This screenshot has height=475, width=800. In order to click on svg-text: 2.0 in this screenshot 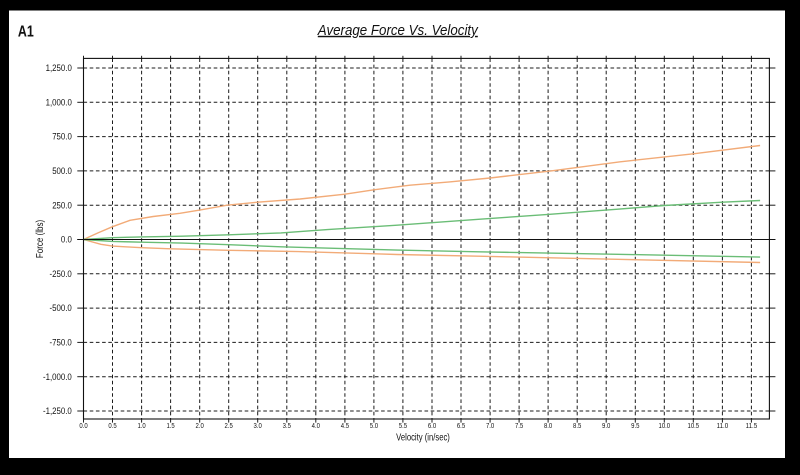, I will do `click(200, 426)`.